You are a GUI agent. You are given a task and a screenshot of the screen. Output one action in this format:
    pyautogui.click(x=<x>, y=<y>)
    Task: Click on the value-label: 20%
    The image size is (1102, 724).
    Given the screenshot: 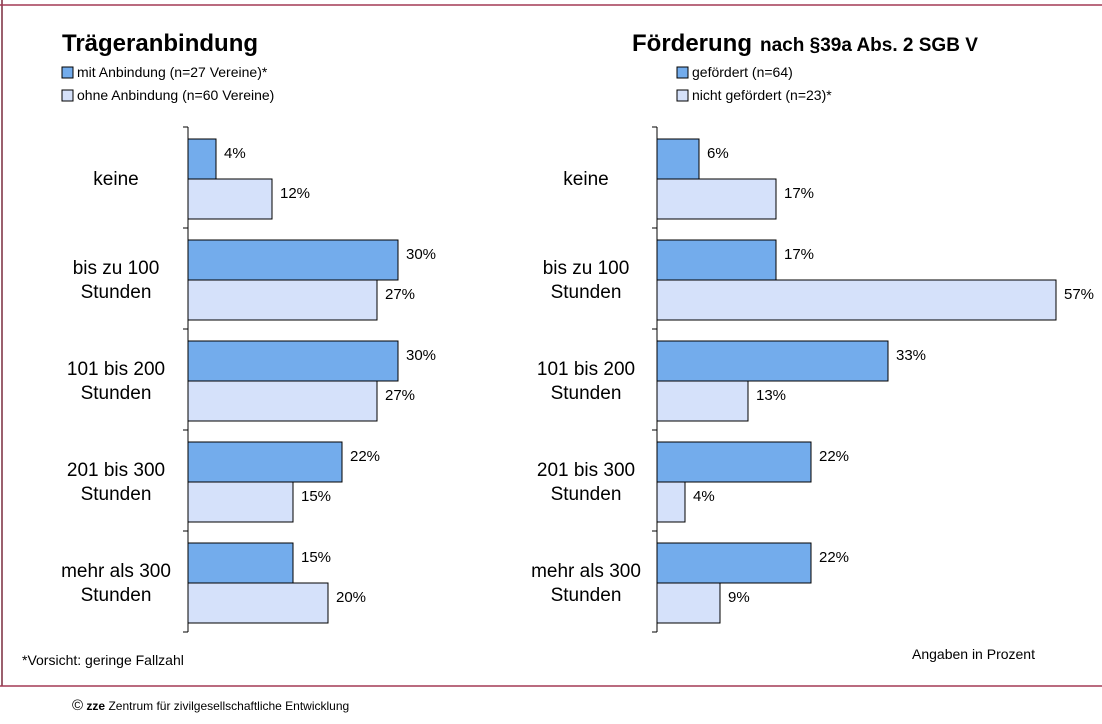 What is the action you would take?
    pyautogui.click(x=351, y=597)
    